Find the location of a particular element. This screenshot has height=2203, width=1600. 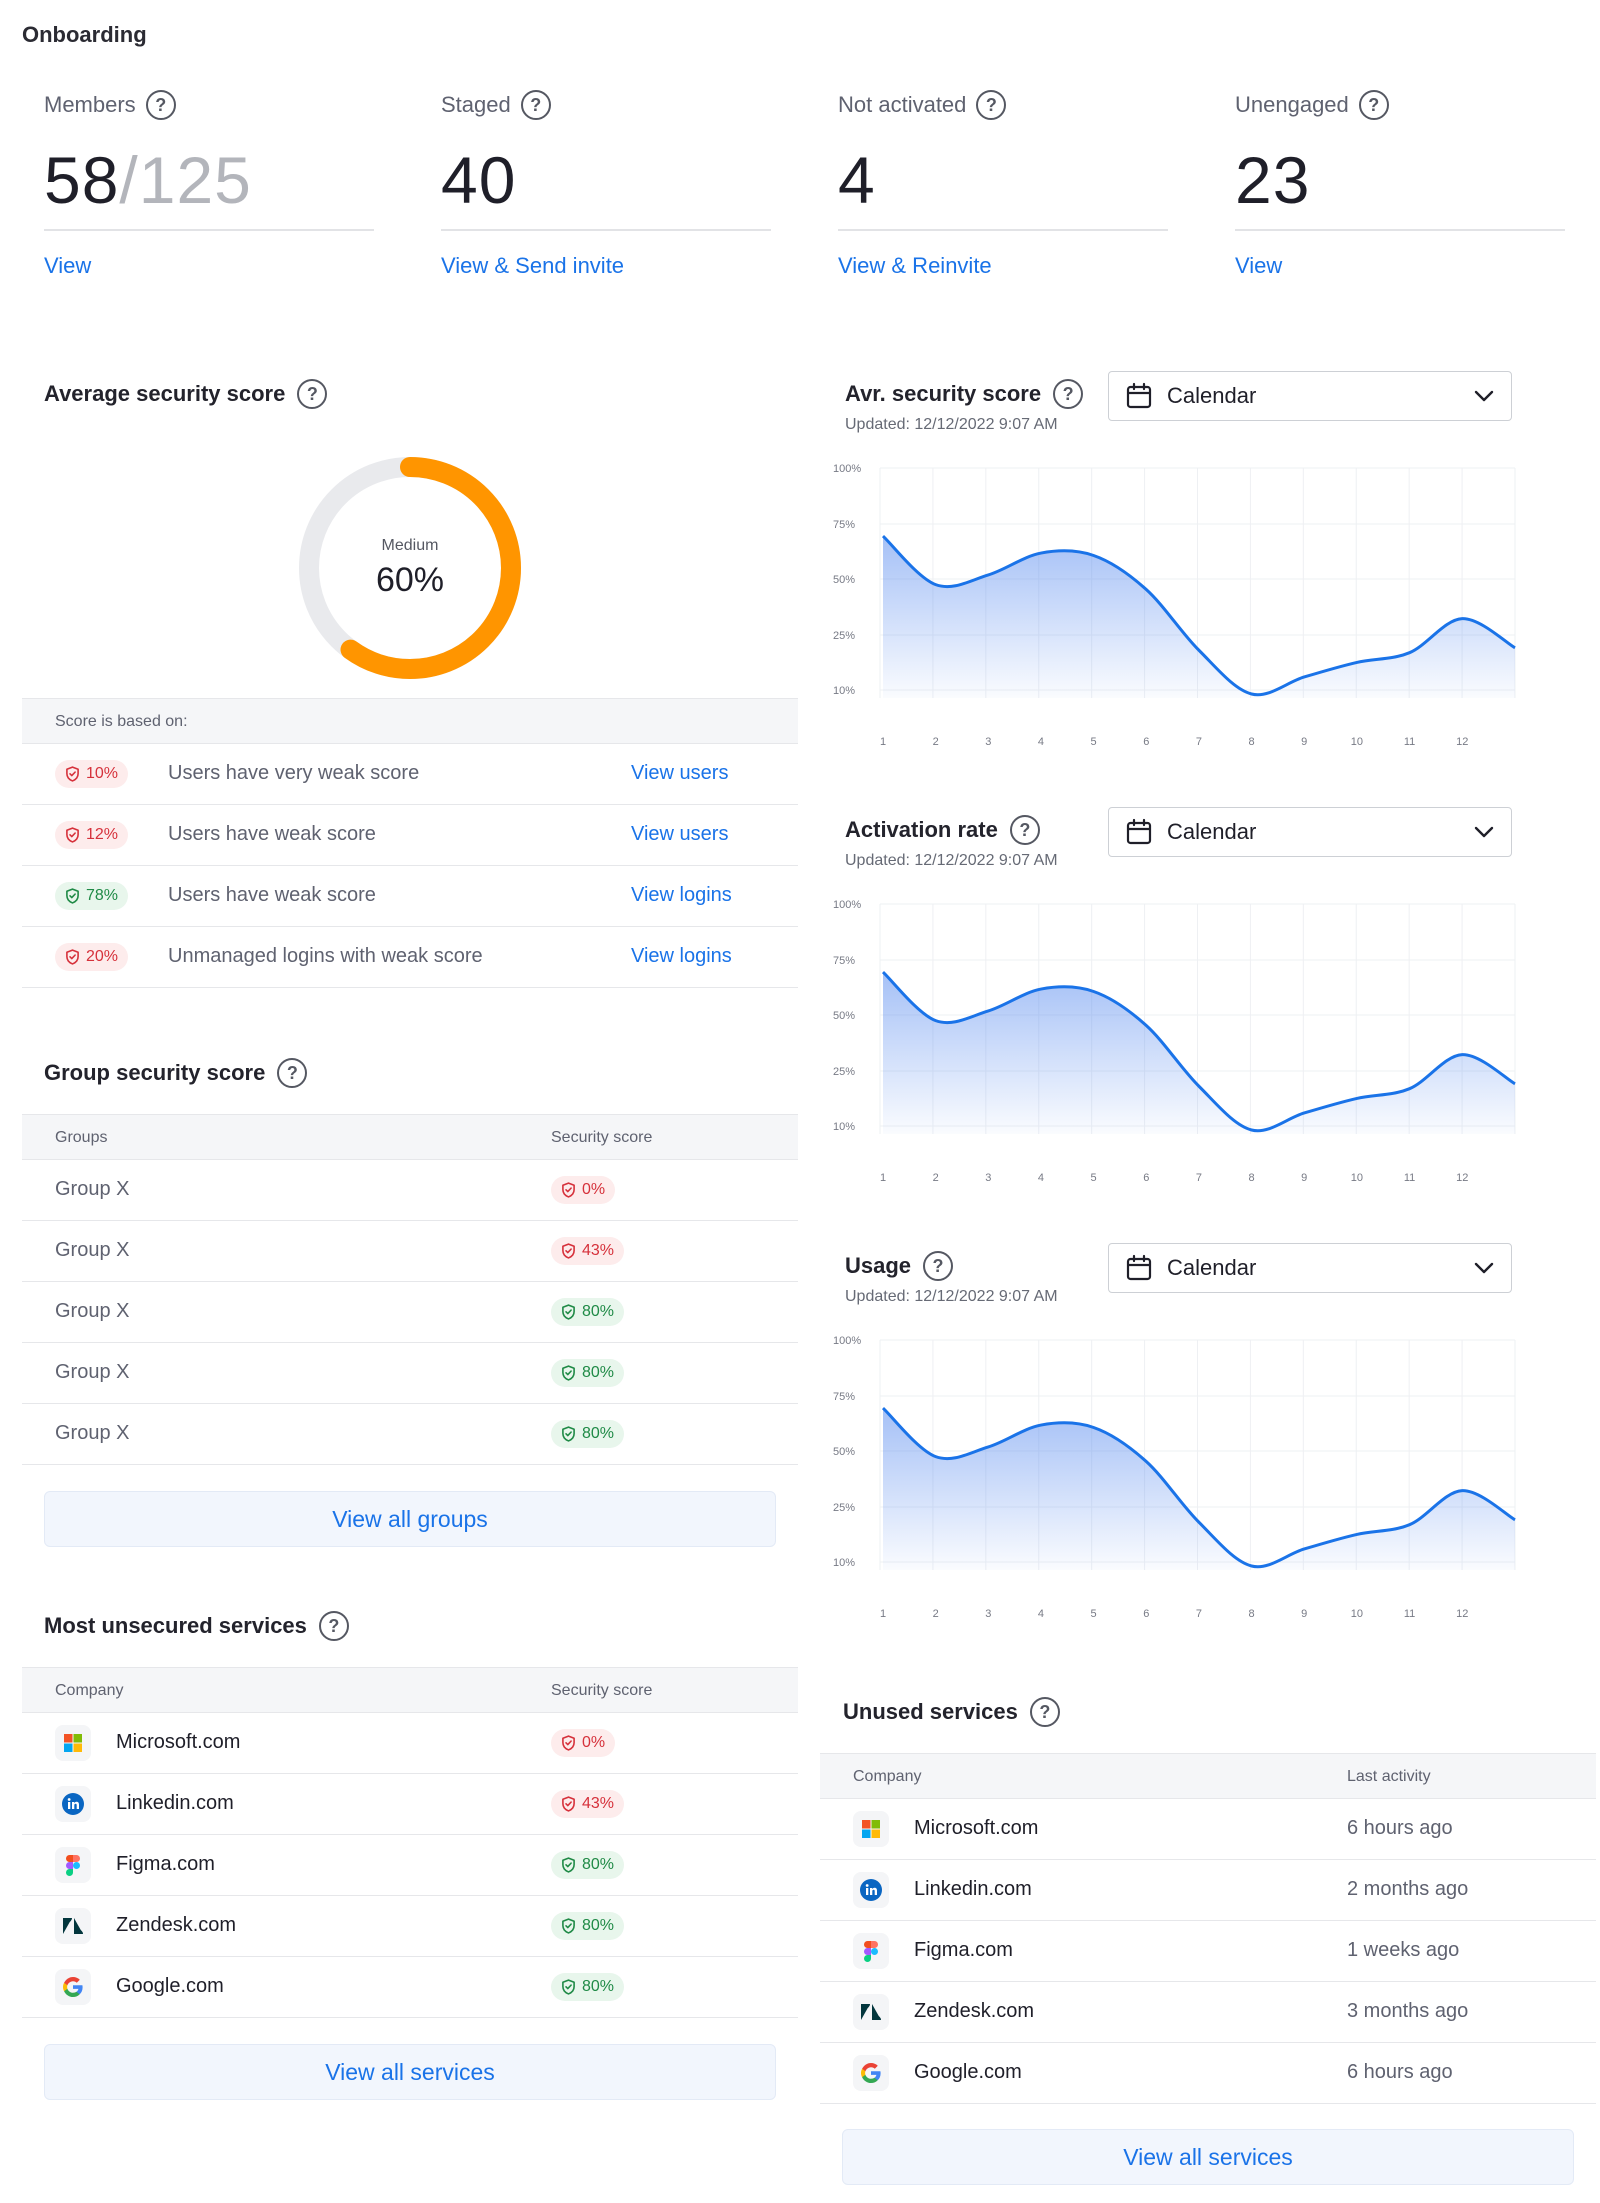

column-header-company: Company is located at coordinates (89, 1690).